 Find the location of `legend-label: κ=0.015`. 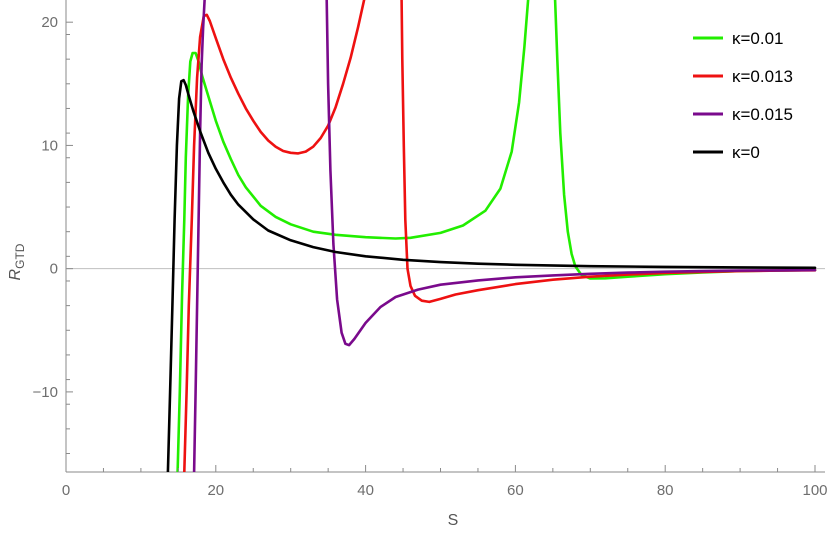

legend-label: κ=0.015 is located at coordinates (762, 114).